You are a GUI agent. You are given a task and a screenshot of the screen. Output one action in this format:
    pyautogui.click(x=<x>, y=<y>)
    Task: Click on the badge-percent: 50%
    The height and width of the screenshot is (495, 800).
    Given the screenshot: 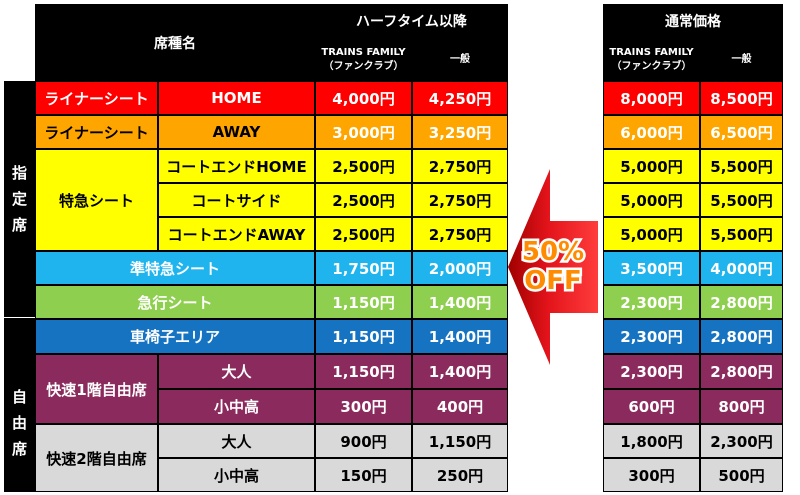 What is the action you would take?
    pyautogui.click(x=553, y=252)
    